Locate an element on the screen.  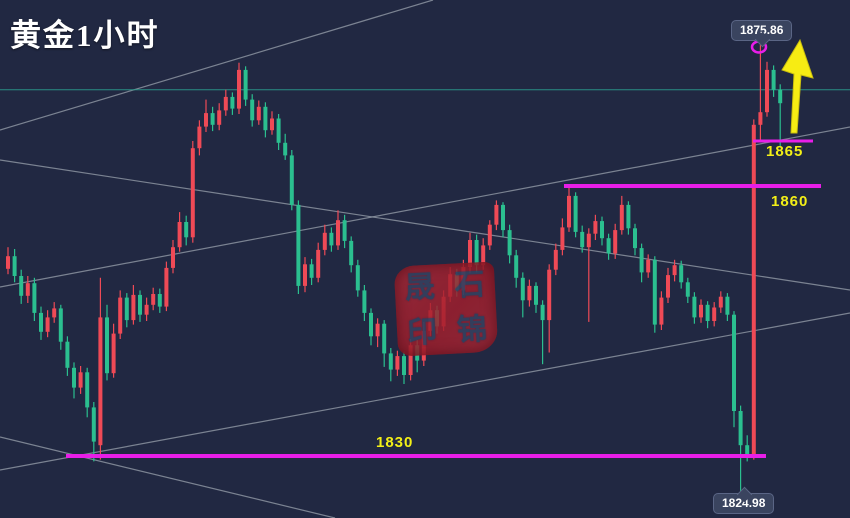
high-price-value: 1875.86 is located at coordinates (762, 30).